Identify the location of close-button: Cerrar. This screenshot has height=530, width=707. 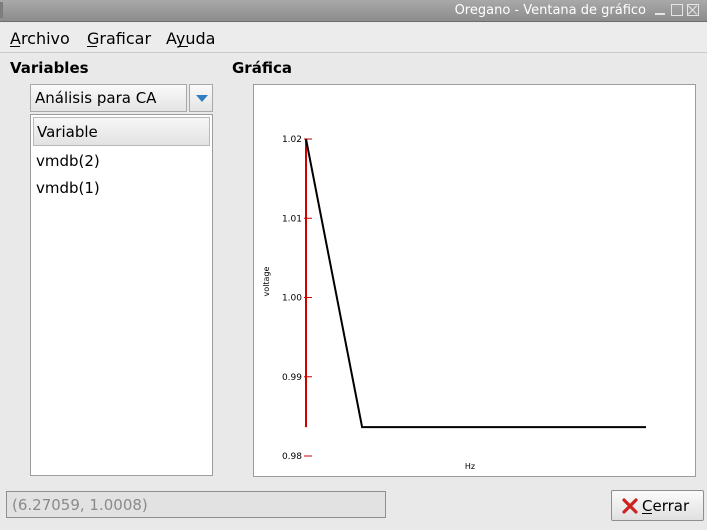
(657, 505).